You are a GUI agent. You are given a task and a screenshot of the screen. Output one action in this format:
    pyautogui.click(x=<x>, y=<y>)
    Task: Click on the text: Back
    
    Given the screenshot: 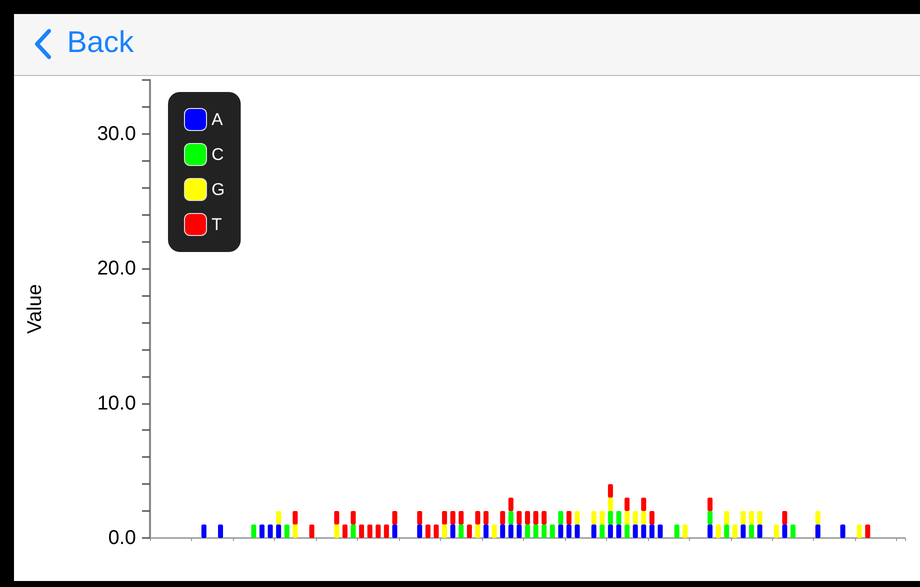 What is the action you would take?
    pyautogui.click(x=100, y=43)
    